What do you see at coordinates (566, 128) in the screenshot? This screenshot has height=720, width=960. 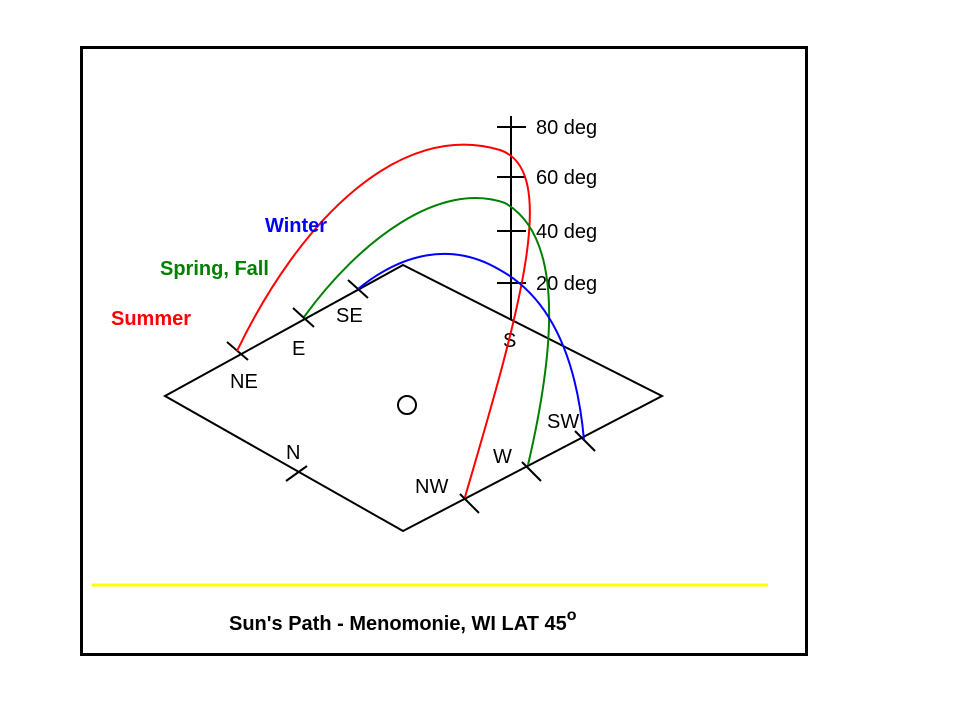 I see `altitude-label-80: 80 deg` at bounding box center [566, 128].